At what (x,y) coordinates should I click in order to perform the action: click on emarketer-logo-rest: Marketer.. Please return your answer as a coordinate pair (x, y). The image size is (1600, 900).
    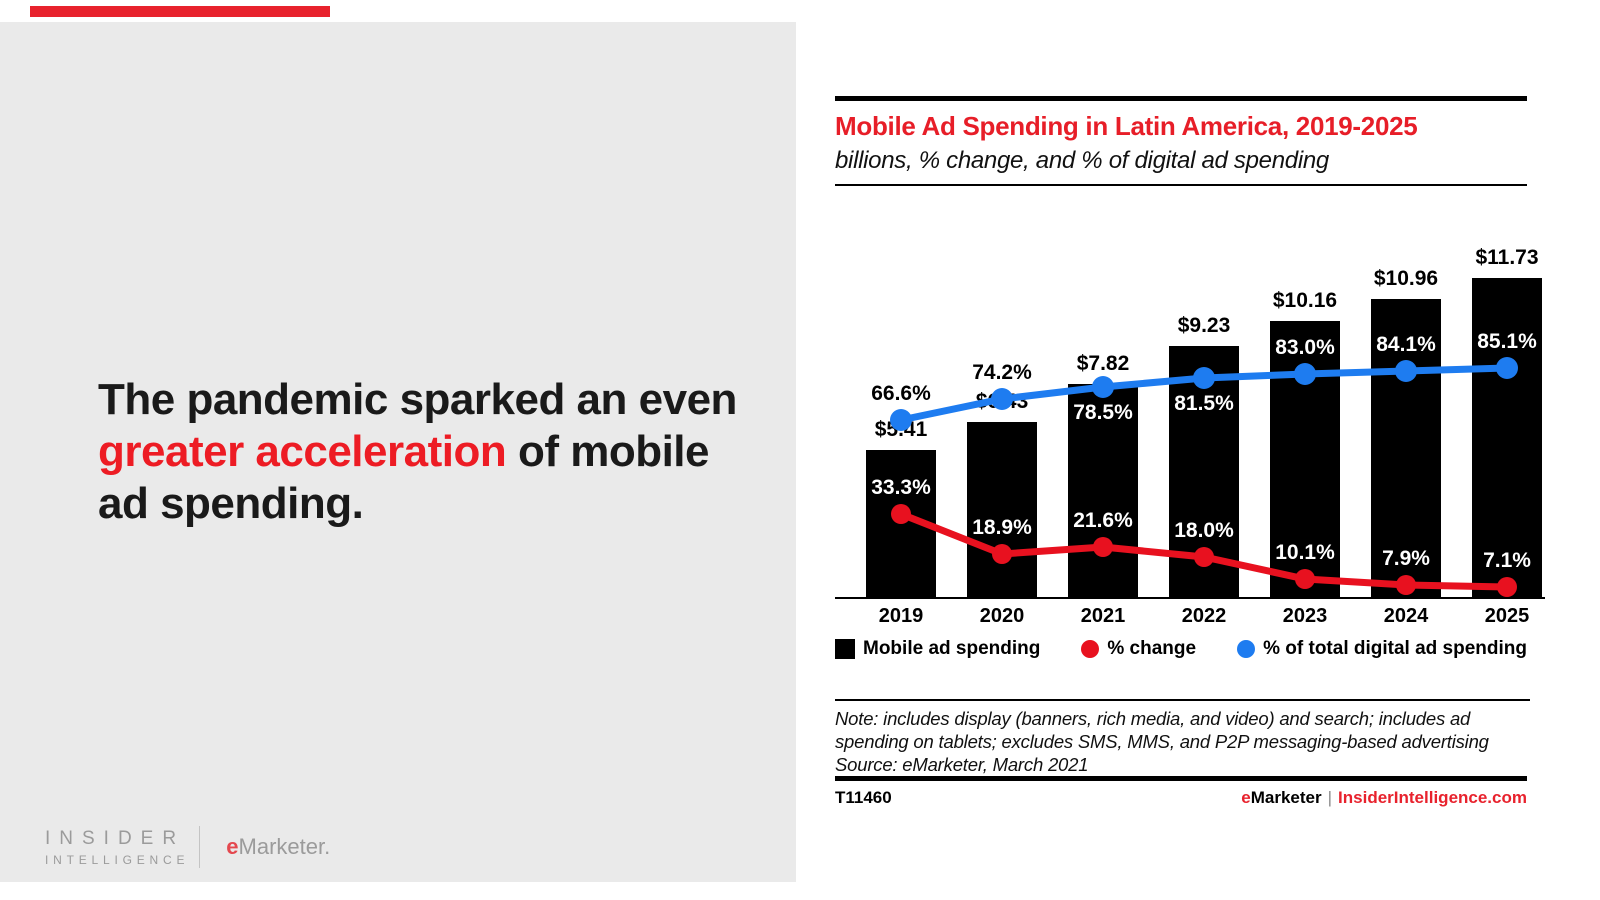
    Looking at the image, I should click on (284, 846).